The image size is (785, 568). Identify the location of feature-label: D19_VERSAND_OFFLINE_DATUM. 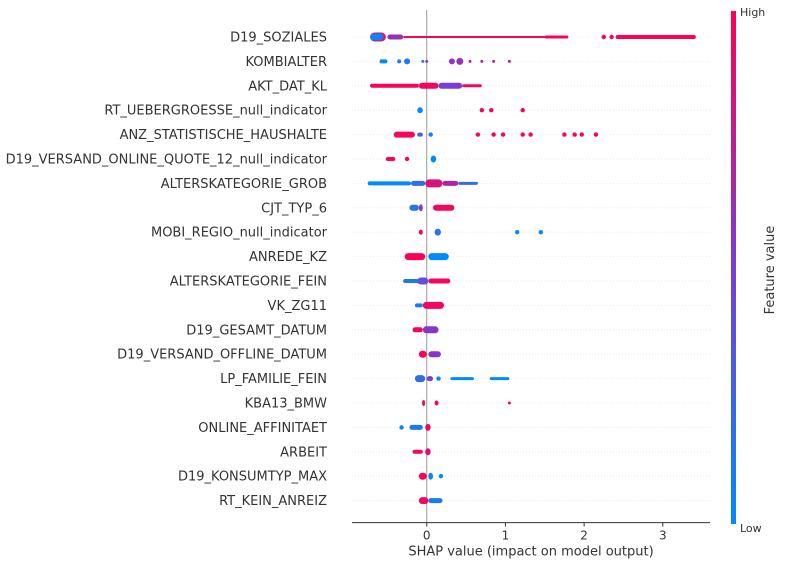
(222, 355).